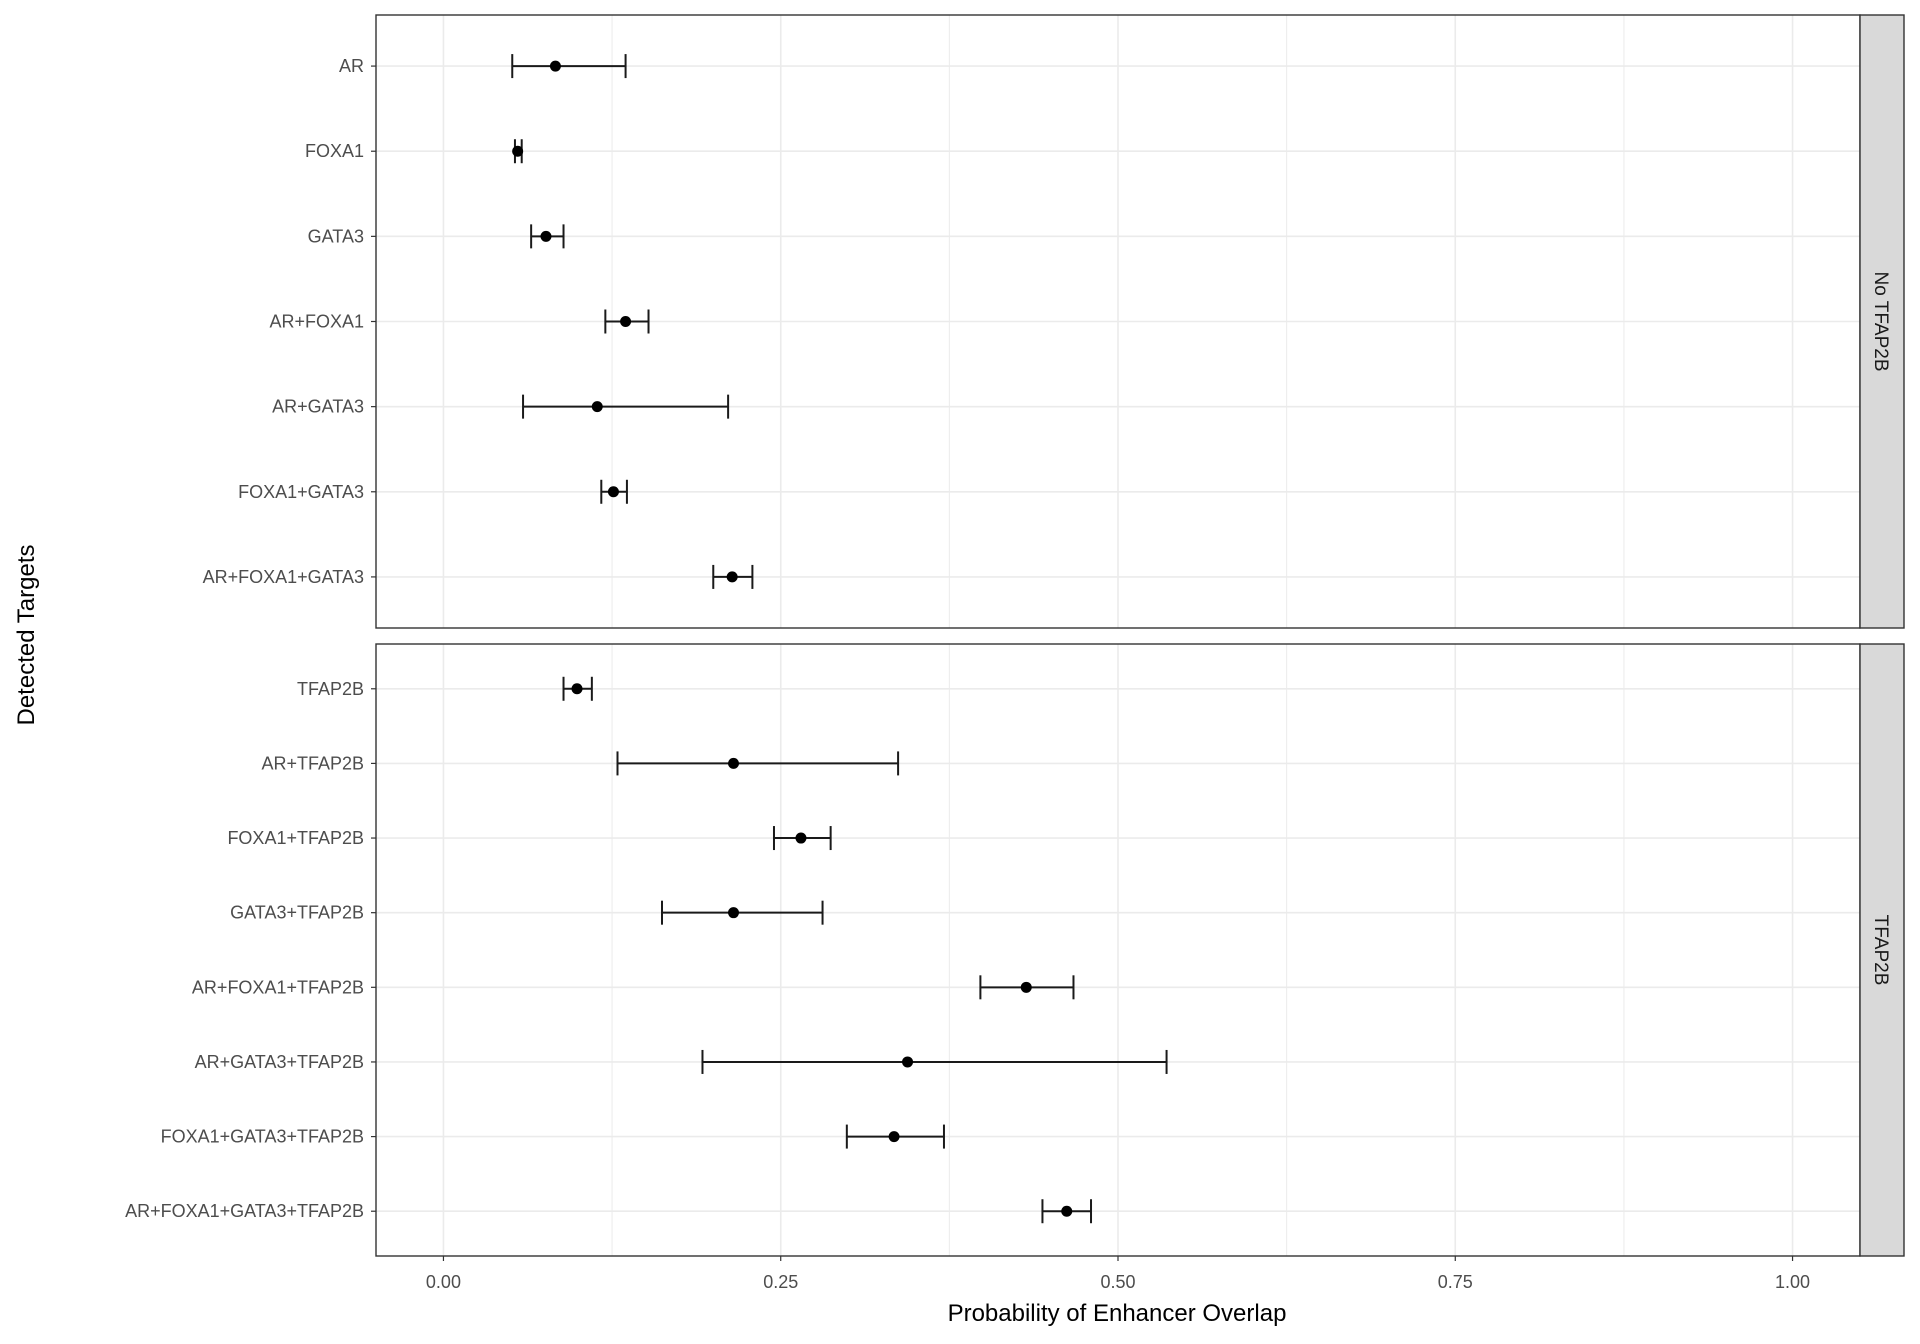 This screenshot has width=1920, height=1344. I want to click on x-tick-label: 0.75, so click(1455, 1282).